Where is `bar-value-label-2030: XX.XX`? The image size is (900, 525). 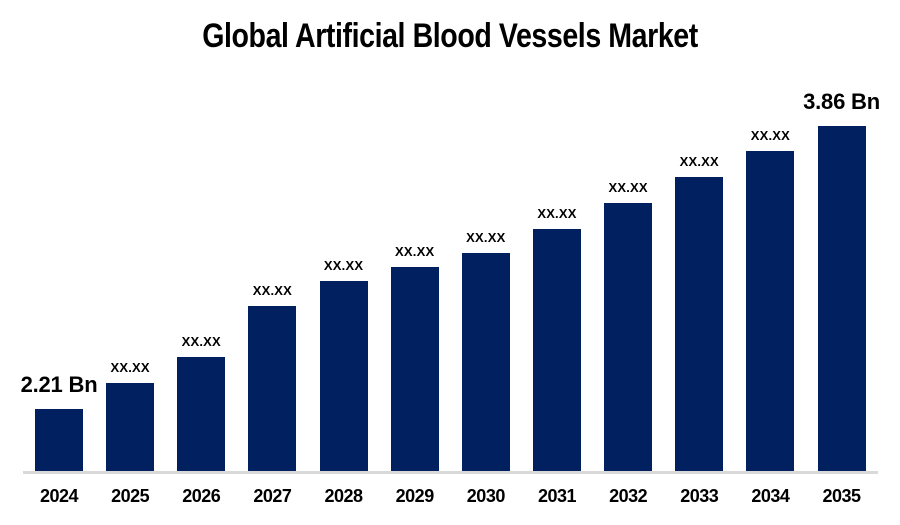 bar-value-label-2030: XX.XX is located at coordinates (486, 237).